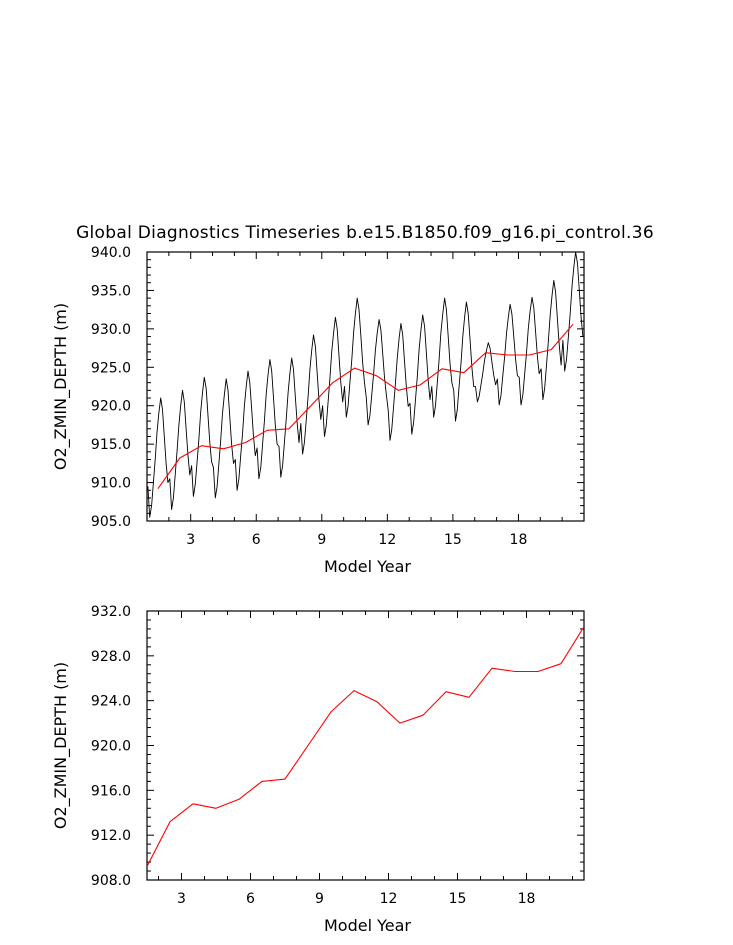 Image resolution: width=733 pixels, height=945 pixels. What do you see at coordinates (111, 522) in the screenshot?
I see `y-tick-label: 905.0` at bounding box center [111, 522].